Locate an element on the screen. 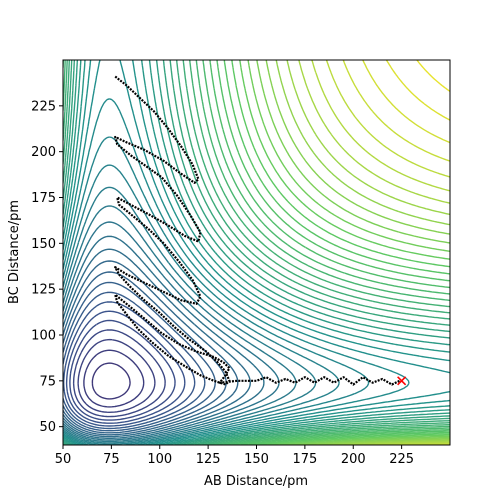 The width and height of the screenshot is (500, 500). end-marker-stroke is located at coordinates (402, 381).